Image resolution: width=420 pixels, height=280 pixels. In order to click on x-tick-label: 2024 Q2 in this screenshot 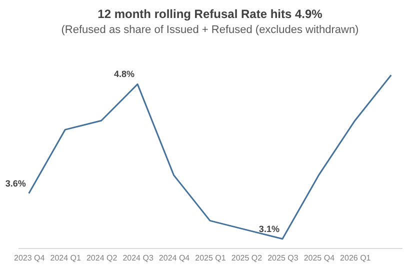, I will do `click(102, 258)`.